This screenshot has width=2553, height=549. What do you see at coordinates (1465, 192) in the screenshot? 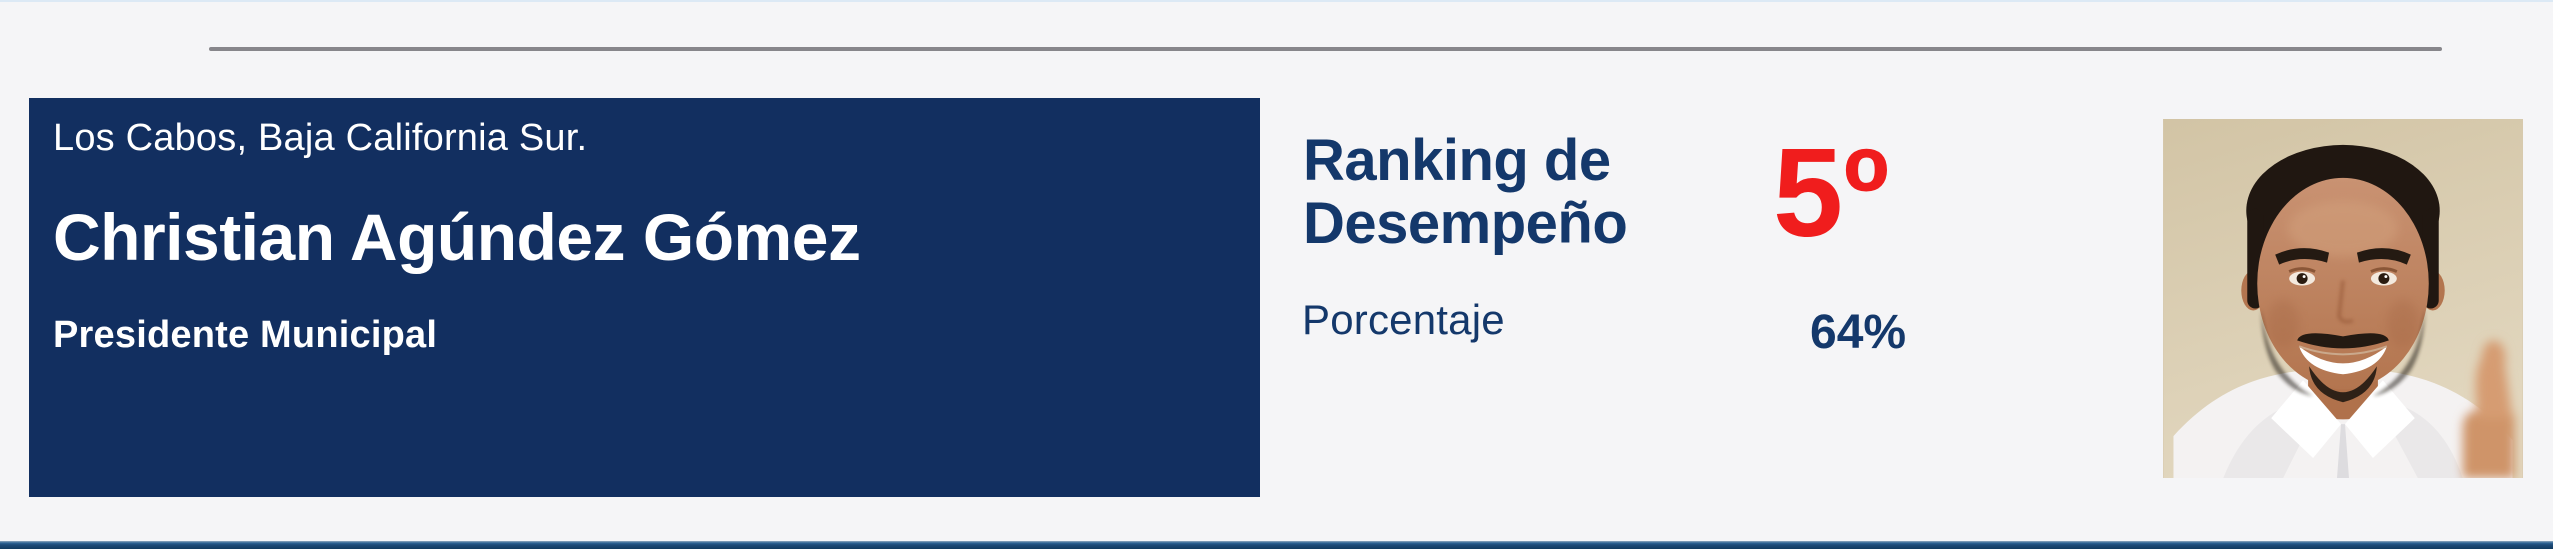
I see `ranking-label: Ranking de Desempeño` at bounding box center [1465, 192].